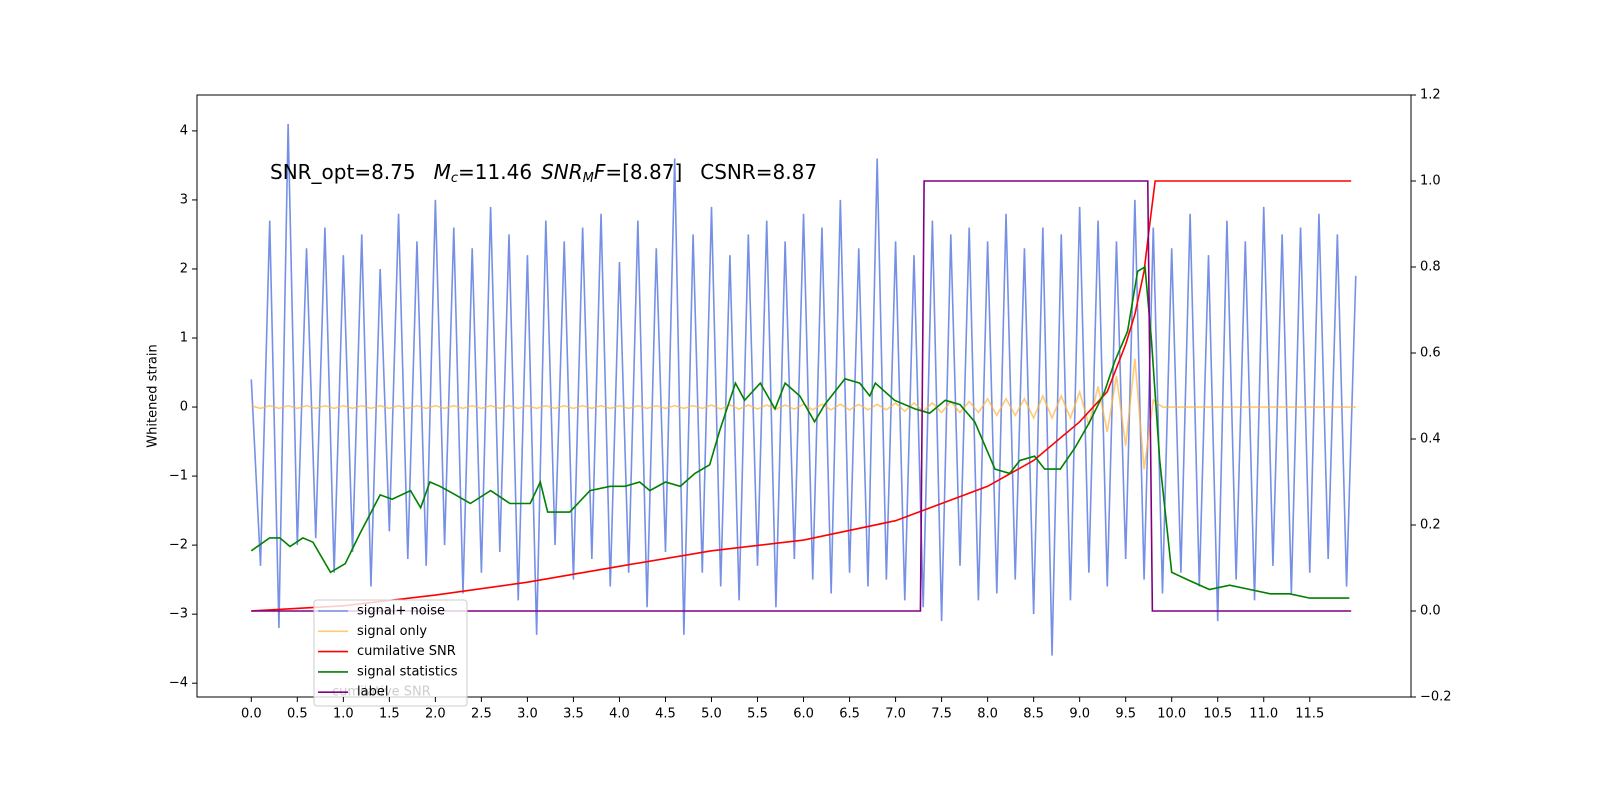 This screenshot has height=800, width=1600. I want to click on x-tick-label: 2.5, so click(481, 714).